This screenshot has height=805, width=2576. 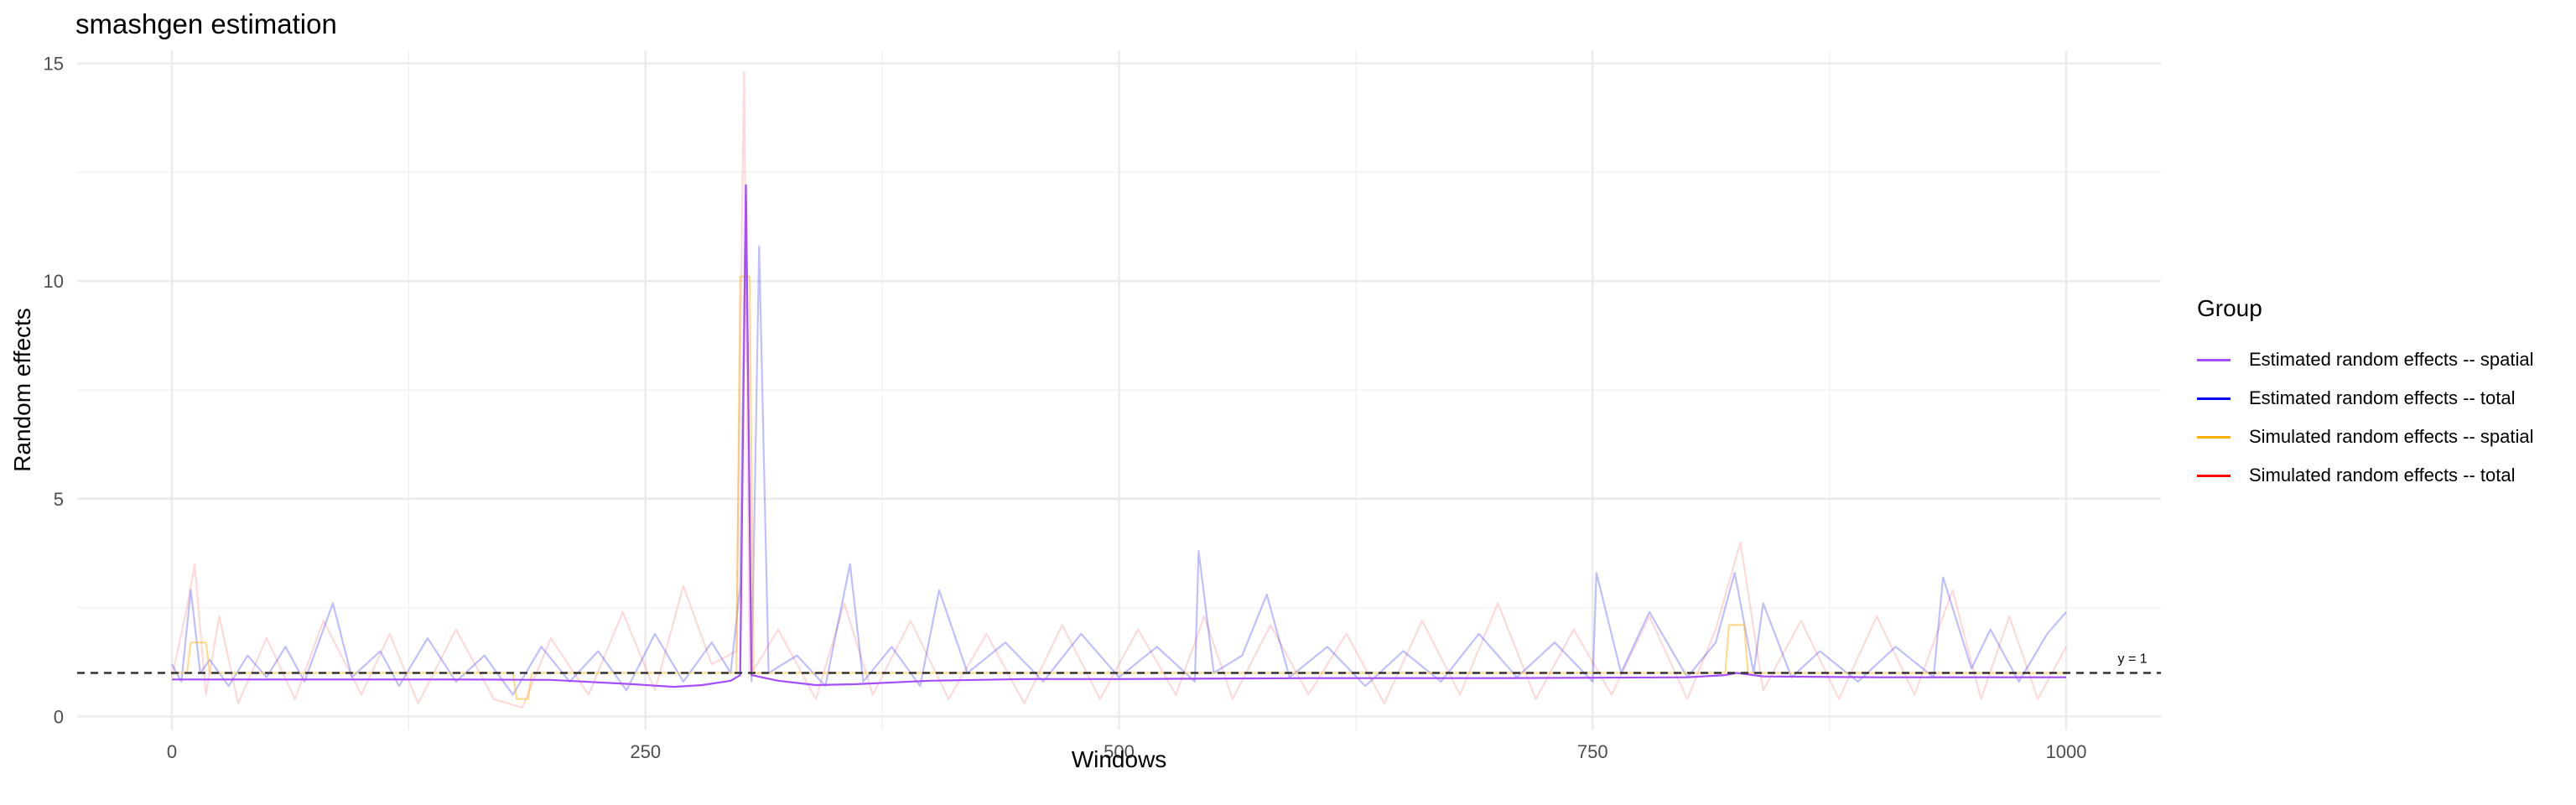 I want to click on y-tick-label: 5, so click(x=59, y=499).